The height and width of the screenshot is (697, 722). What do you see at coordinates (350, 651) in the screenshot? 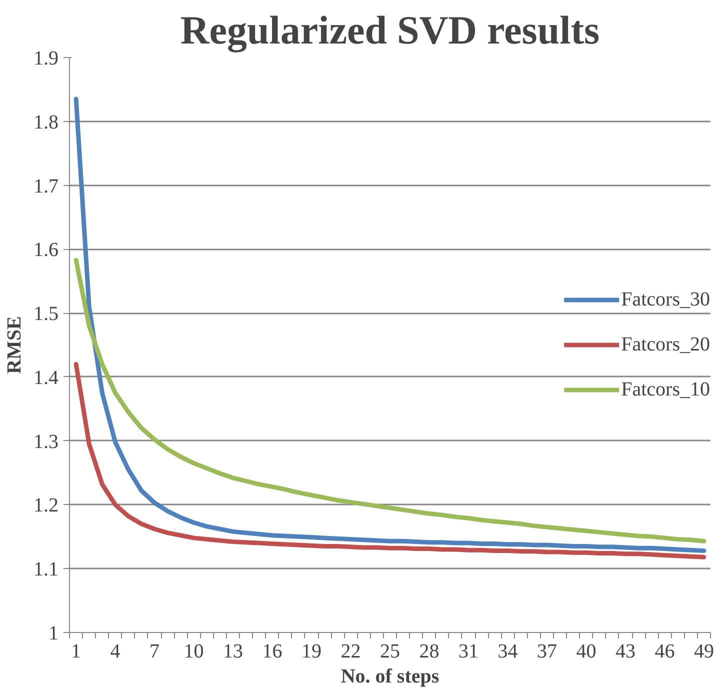
I see `x-tick-label: 22` at bounding box center [350, 651].